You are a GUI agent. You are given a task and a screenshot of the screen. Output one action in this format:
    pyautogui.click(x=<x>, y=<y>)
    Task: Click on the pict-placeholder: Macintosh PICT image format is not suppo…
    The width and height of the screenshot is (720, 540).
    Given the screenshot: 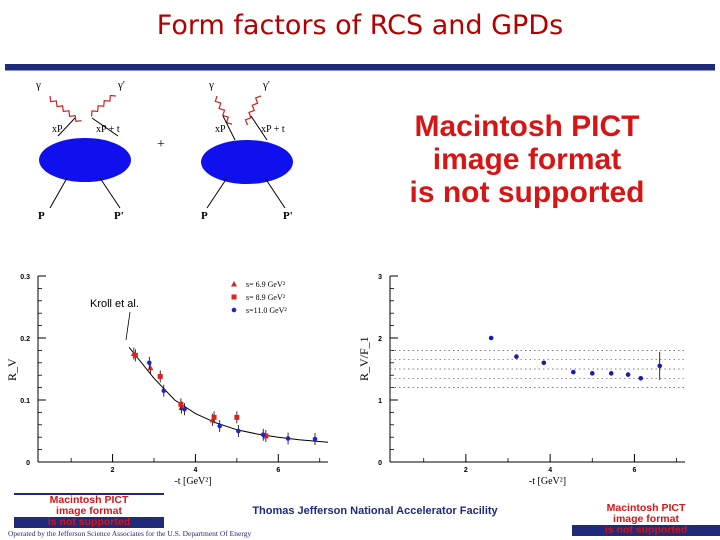 What is the action you would take?
    pyautogui.click(x=527, y=163)
    